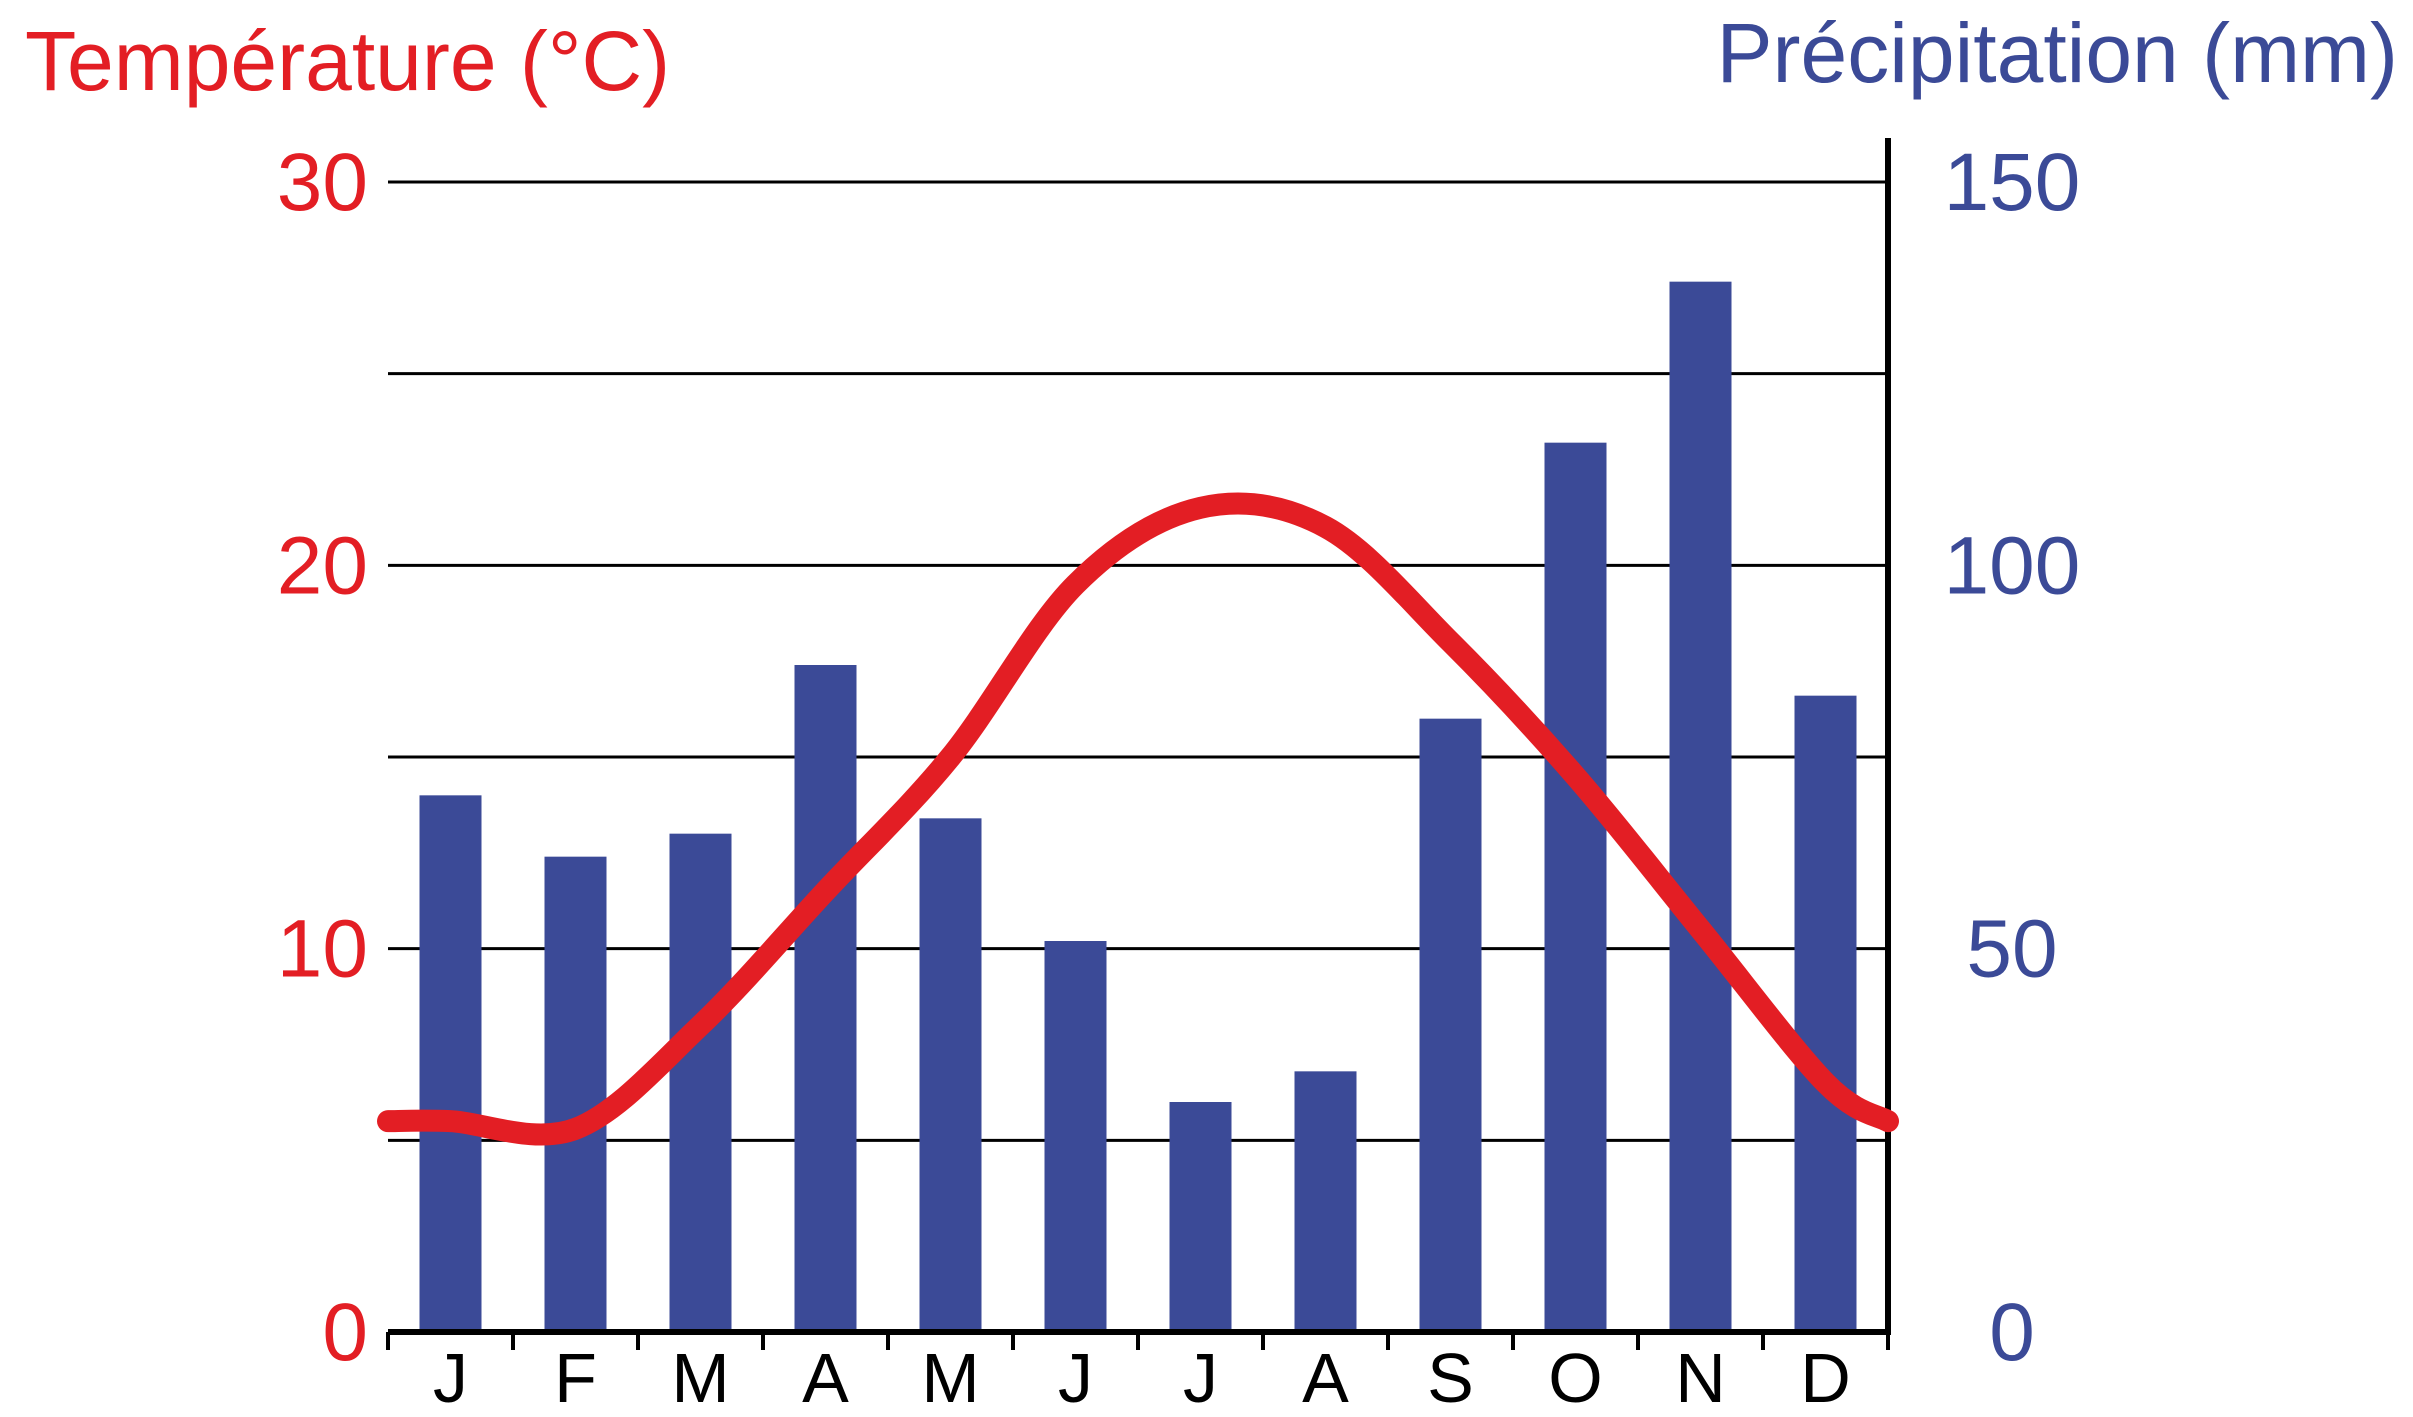  Describe the element at coordinates (322, 949) in the screenshot. I see `left-tick-label: 10` at that location.